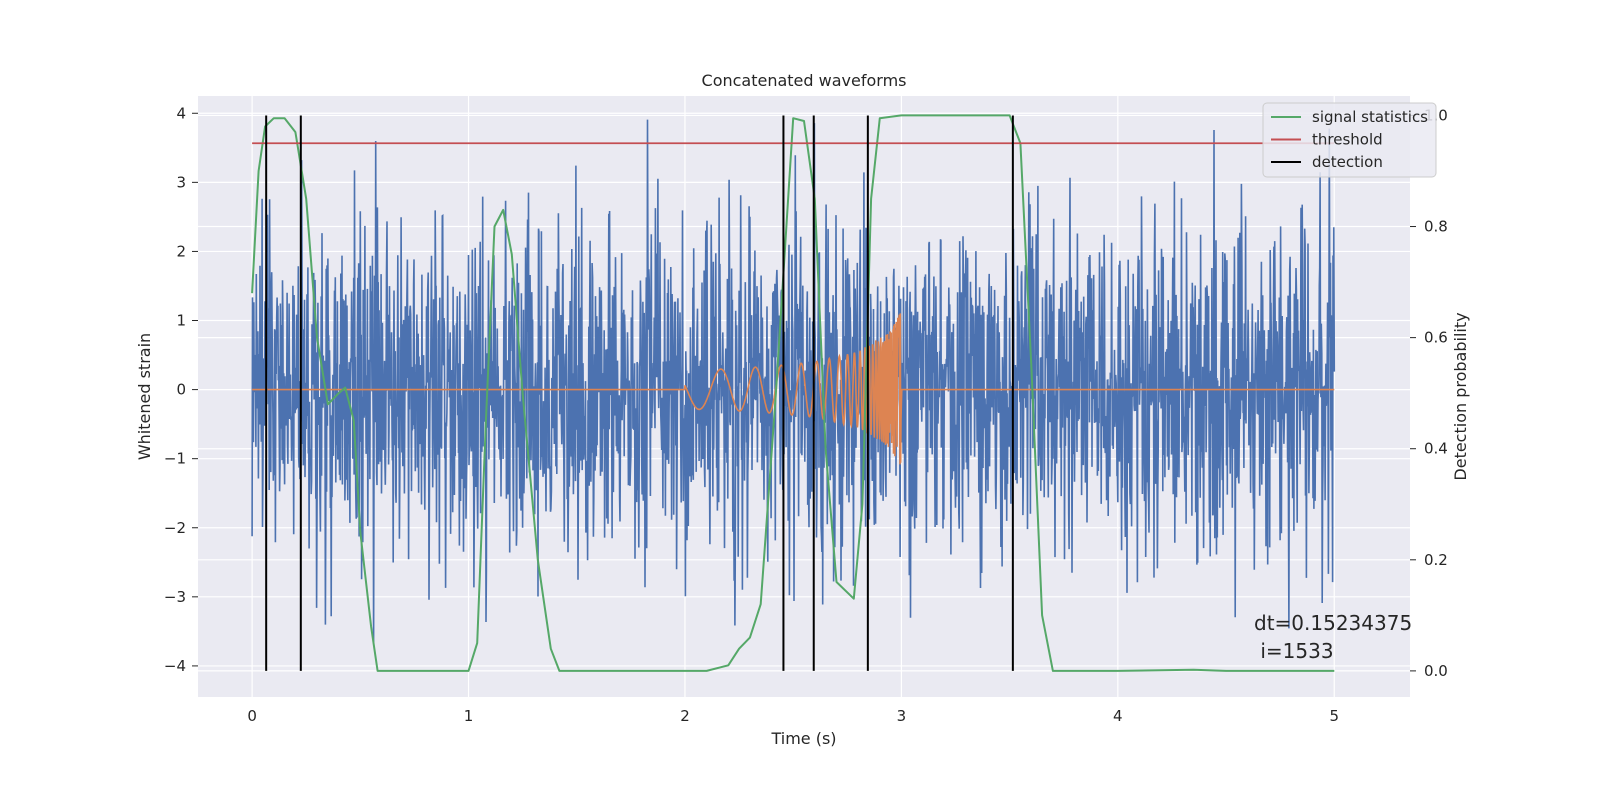  I want to click on y2-tick-label: 0.4, so click(1436, 449).